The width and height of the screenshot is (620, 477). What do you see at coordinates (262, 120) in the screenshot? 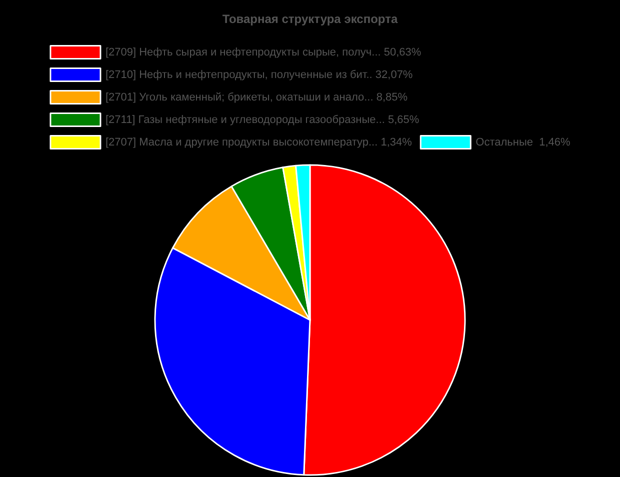
I see `legend-label: [2711] Газы нефтяные и углеводороды газообразные... 5,65%` at bounding box center [262, 120].